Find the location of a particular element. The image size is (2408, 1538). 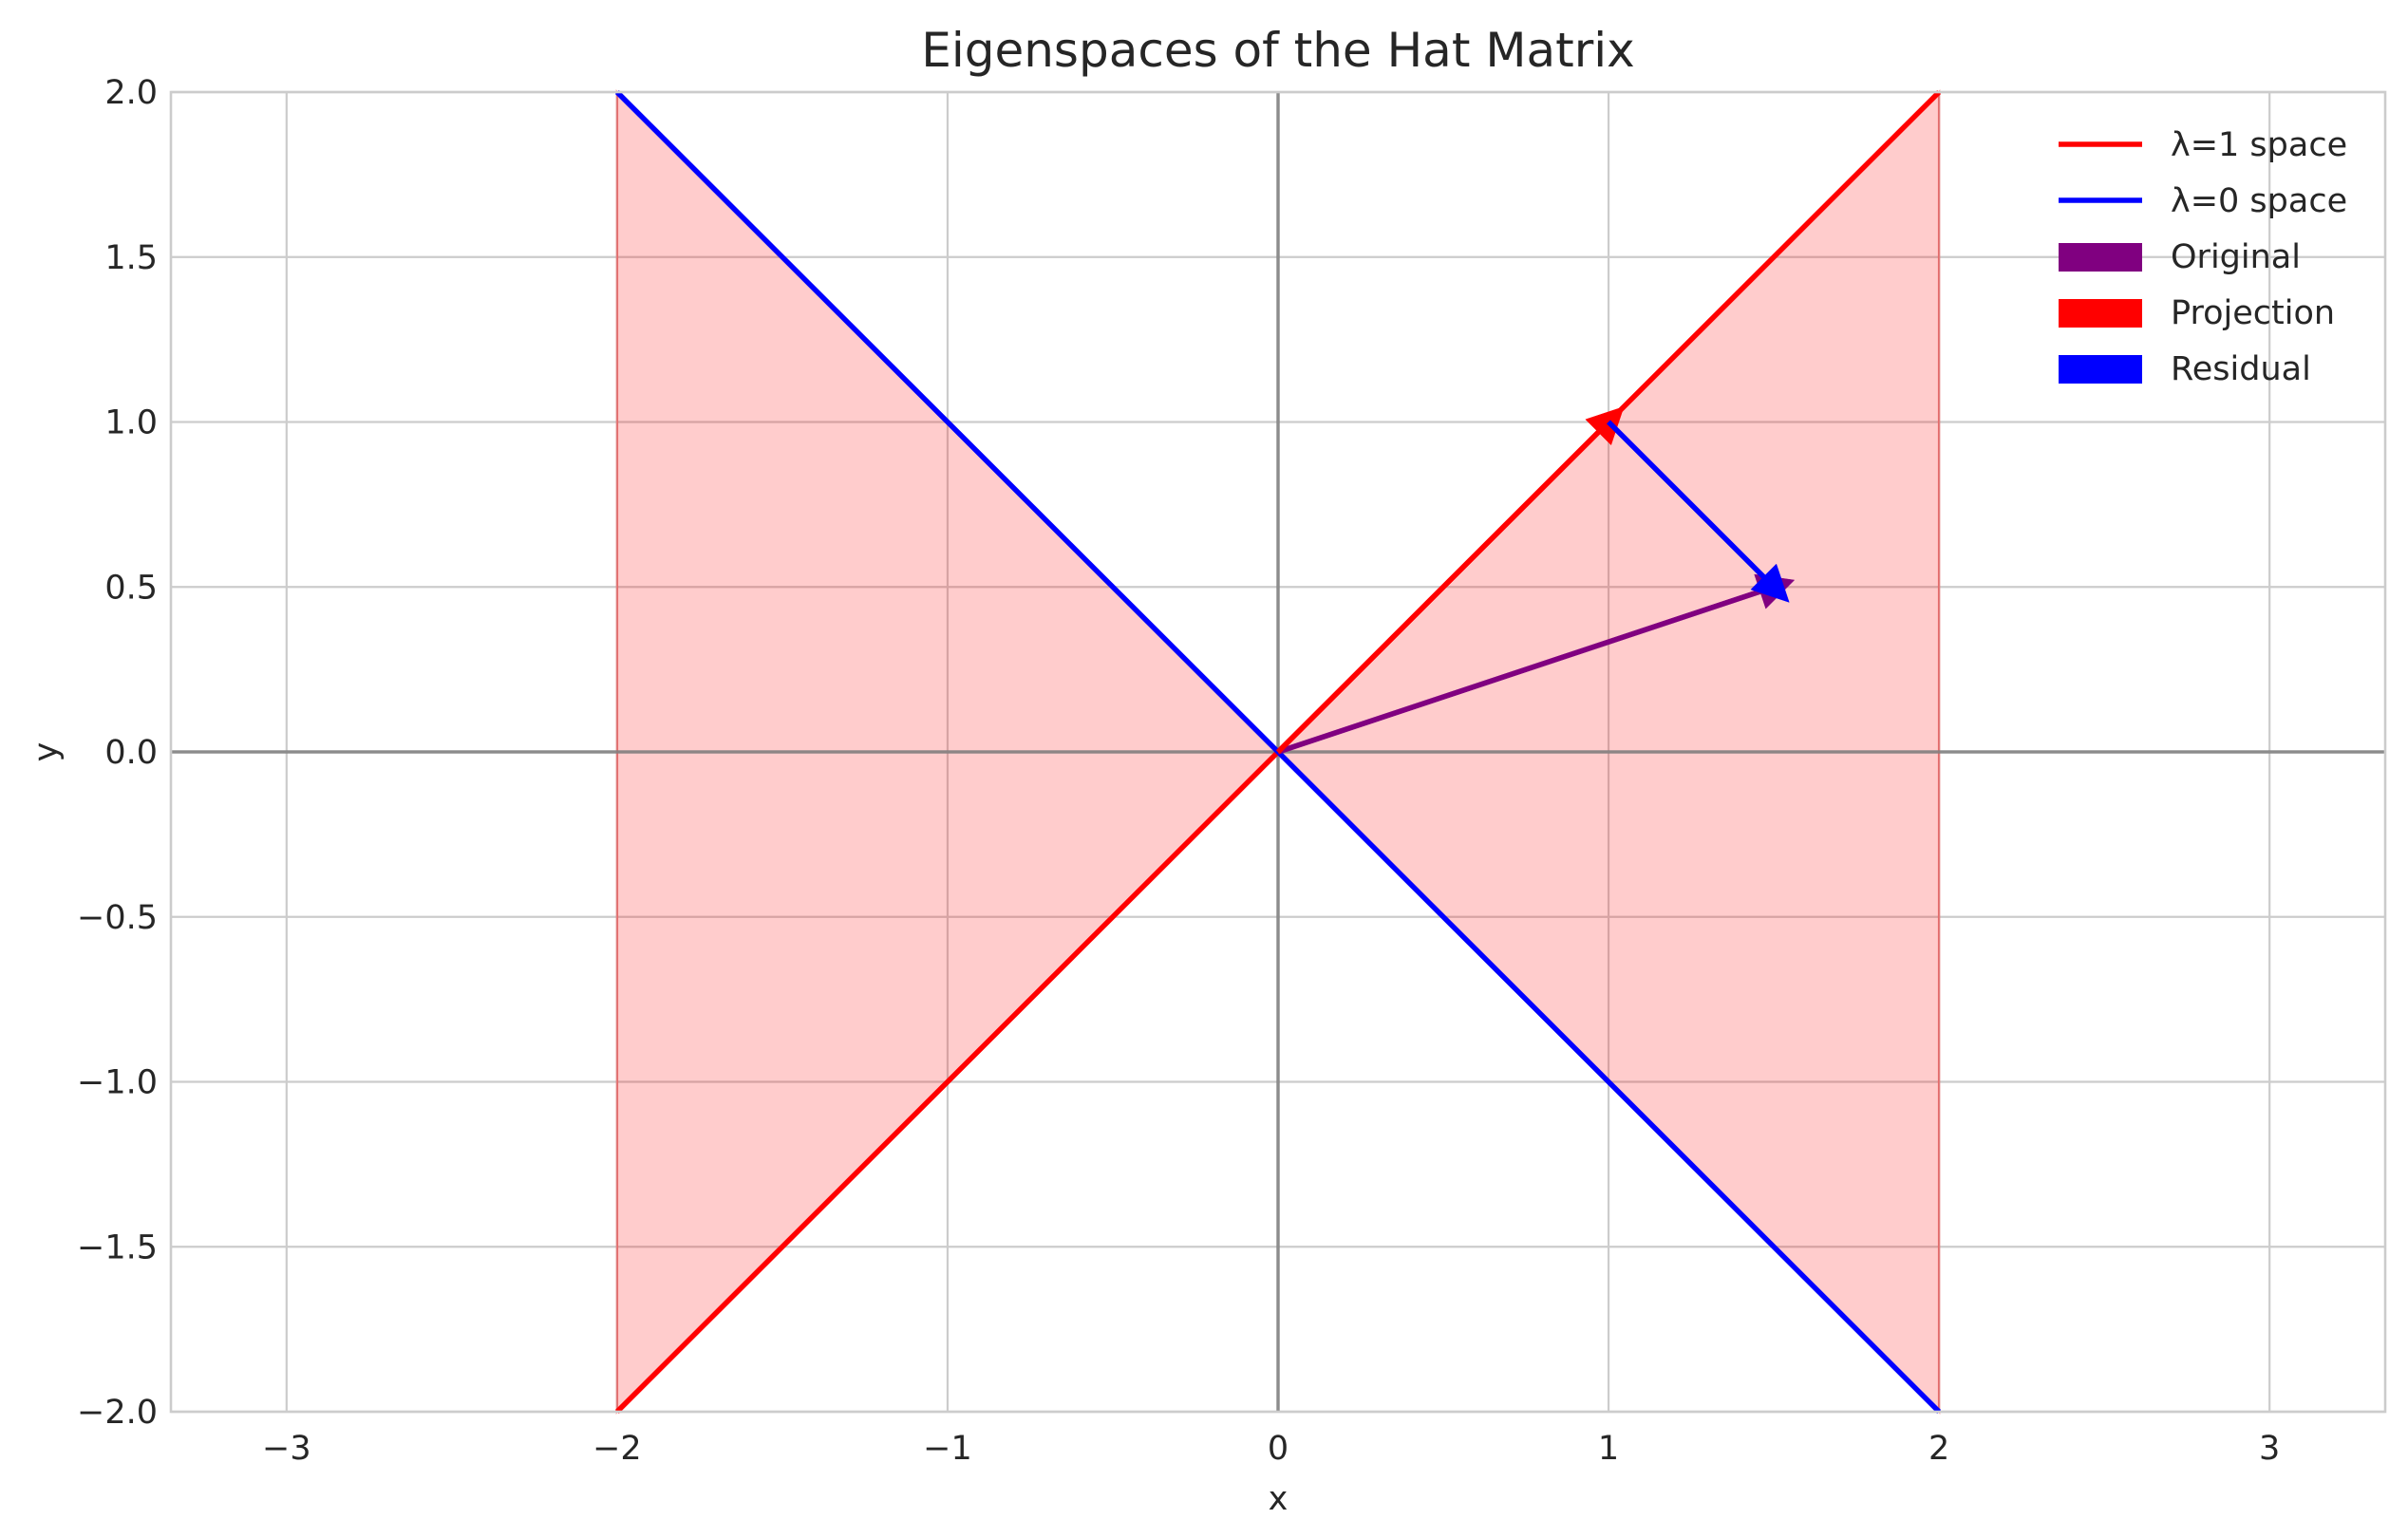

legend-label: Projection is located at coordinates (2253, 313).